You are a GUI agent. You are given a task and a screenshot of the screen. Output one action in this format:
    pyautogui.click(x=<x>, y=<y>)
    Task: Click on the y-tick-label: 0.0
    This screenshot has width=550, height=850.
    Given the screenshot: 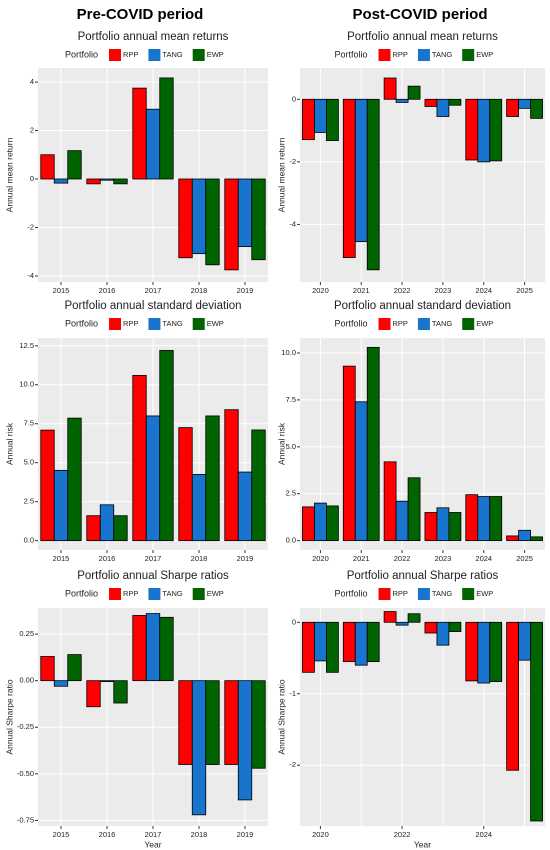 What is the action you would take?
    pyautogui.click(x=291, y=540)
    